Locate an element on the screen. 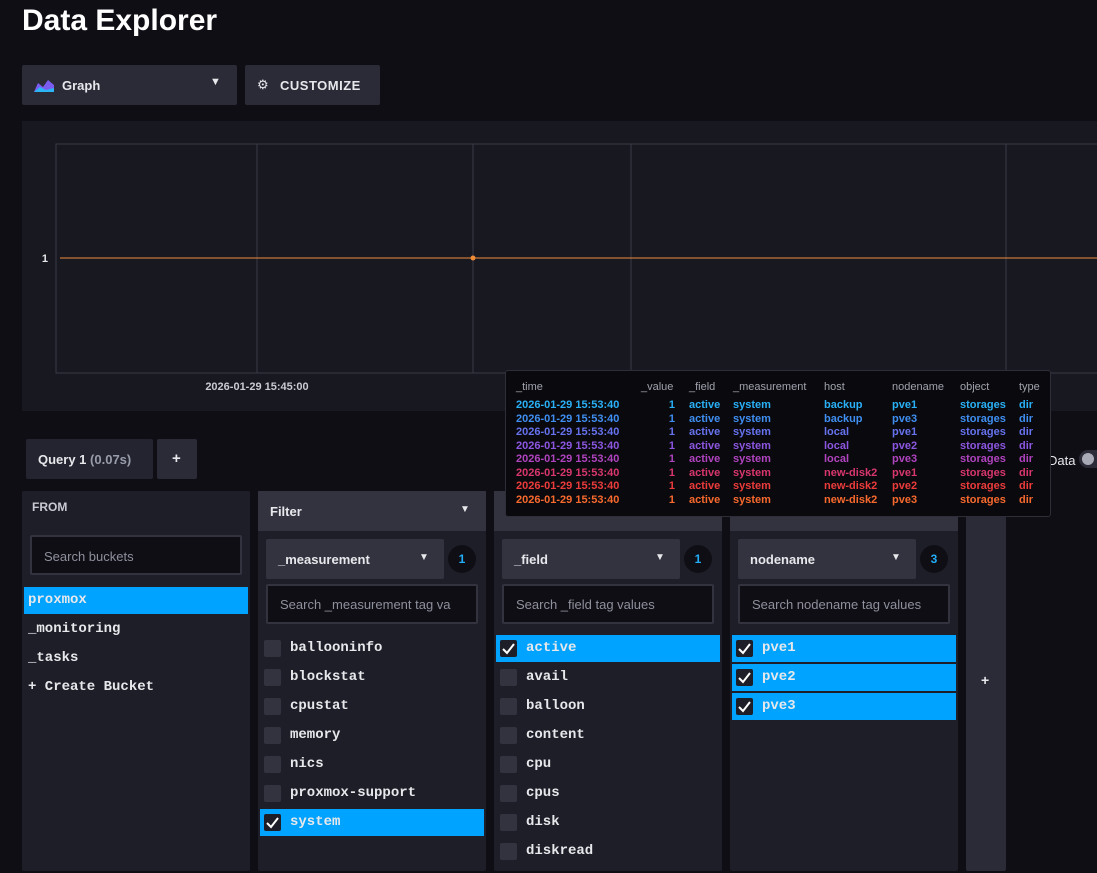 This screenshot has width=1097, height=873. value-label: ballooninfo is located at coordinates (336, 648).